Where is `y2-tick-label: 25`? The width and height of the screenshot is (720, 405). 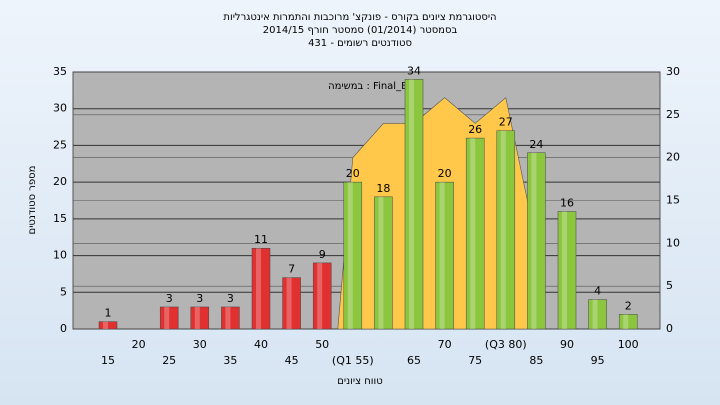 y2-tick-label: 25 is located at coordinates (673, 114).